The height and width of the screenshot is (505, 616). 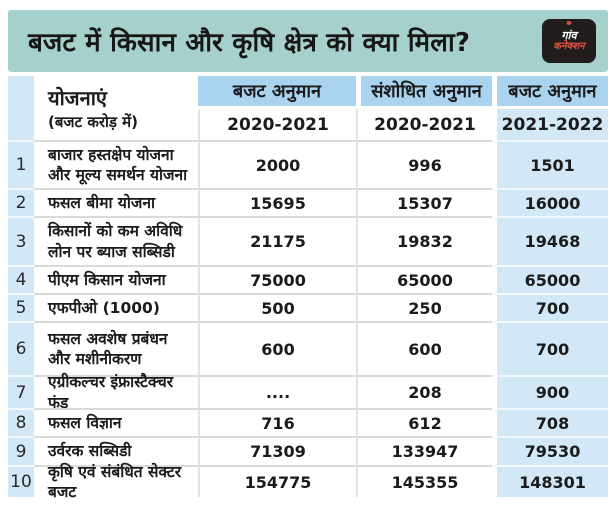 I want to click on column-header-revised-estimate-2020: संशोधित अनुमान, so click(x=424, y=92).